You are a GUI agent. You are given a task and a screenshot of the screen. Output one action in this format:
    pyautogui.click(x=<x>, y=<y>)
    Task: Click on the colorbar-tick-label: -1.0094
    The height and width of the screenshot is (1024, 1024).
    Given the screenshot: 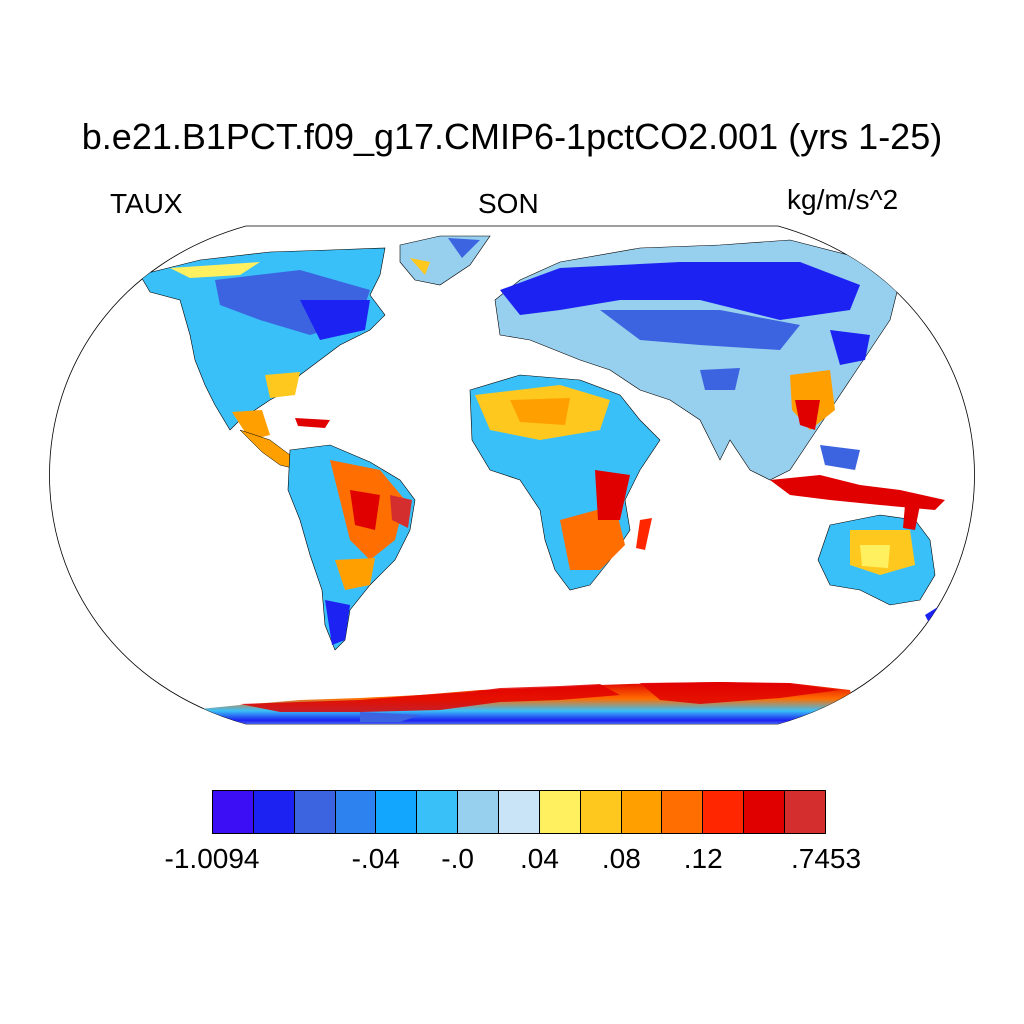 What is the action you would take?
    pyautogui.click(x=212, y=858)
    